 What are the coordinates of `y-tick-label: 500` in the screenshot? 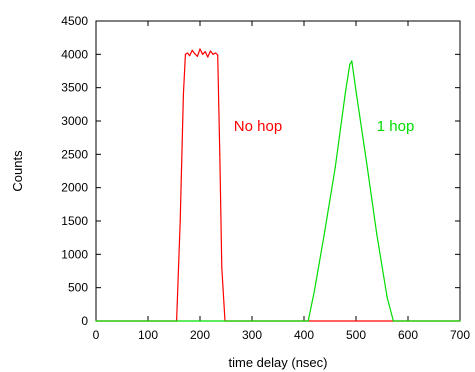 It's located at (78, 288).